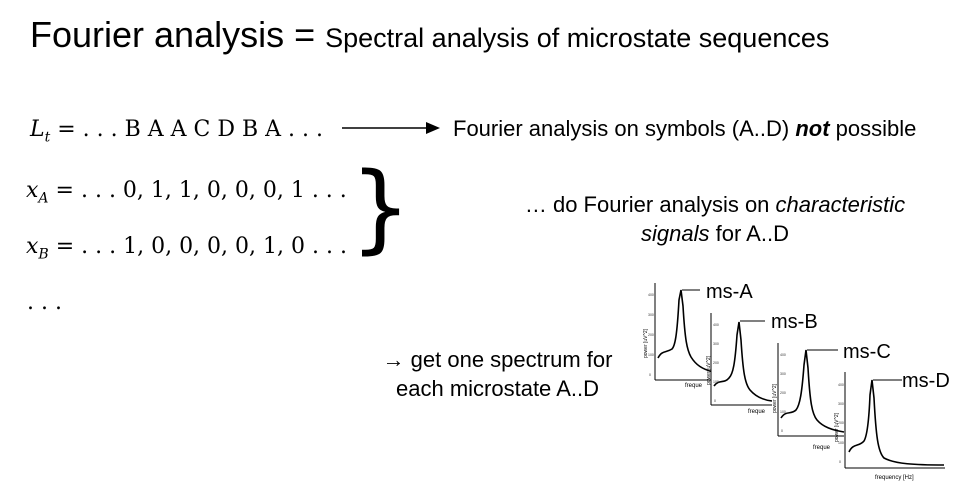  Describe the element at coordinates (822, 448) in the screenshot. I see `ms-c-xlabel: freque` at that location.